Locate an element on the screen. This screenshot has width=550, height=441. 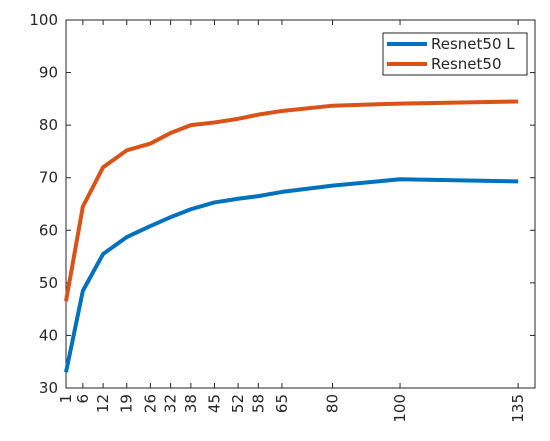
x-tick-label: 1 is located at coordinates (66, 399).